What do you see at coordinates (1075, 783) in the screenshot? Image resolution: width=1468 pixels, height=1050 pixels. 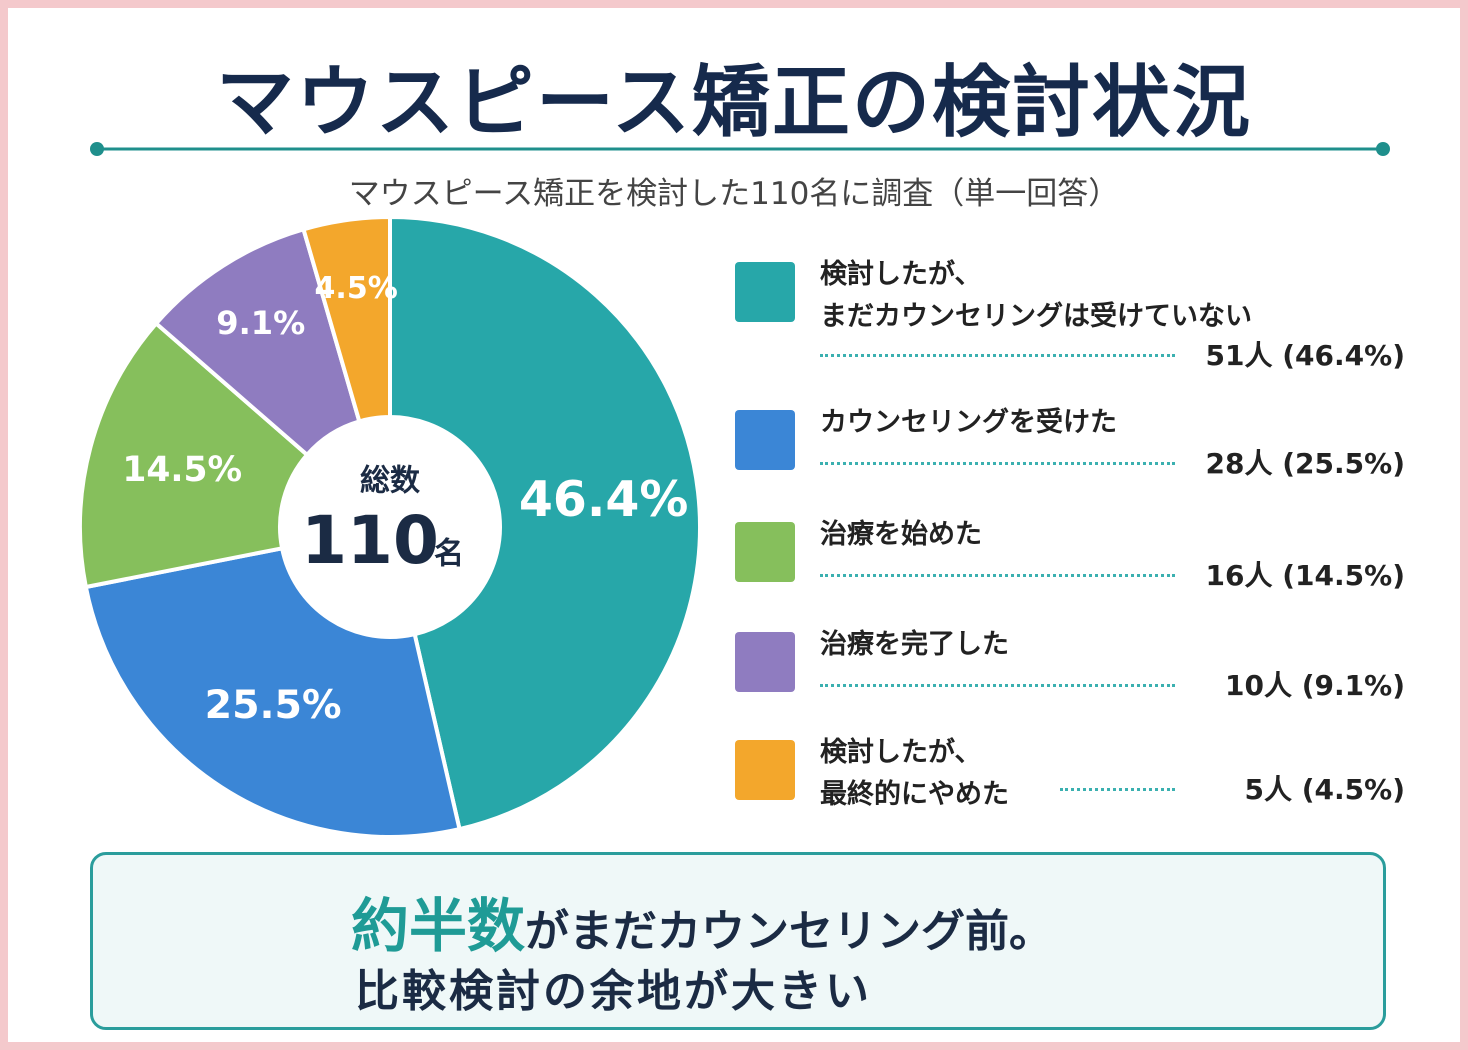 I see `legend-item: 検討したが、 最終的にやめた 5人 (4.5%)` at bounding box center [1075, 783].